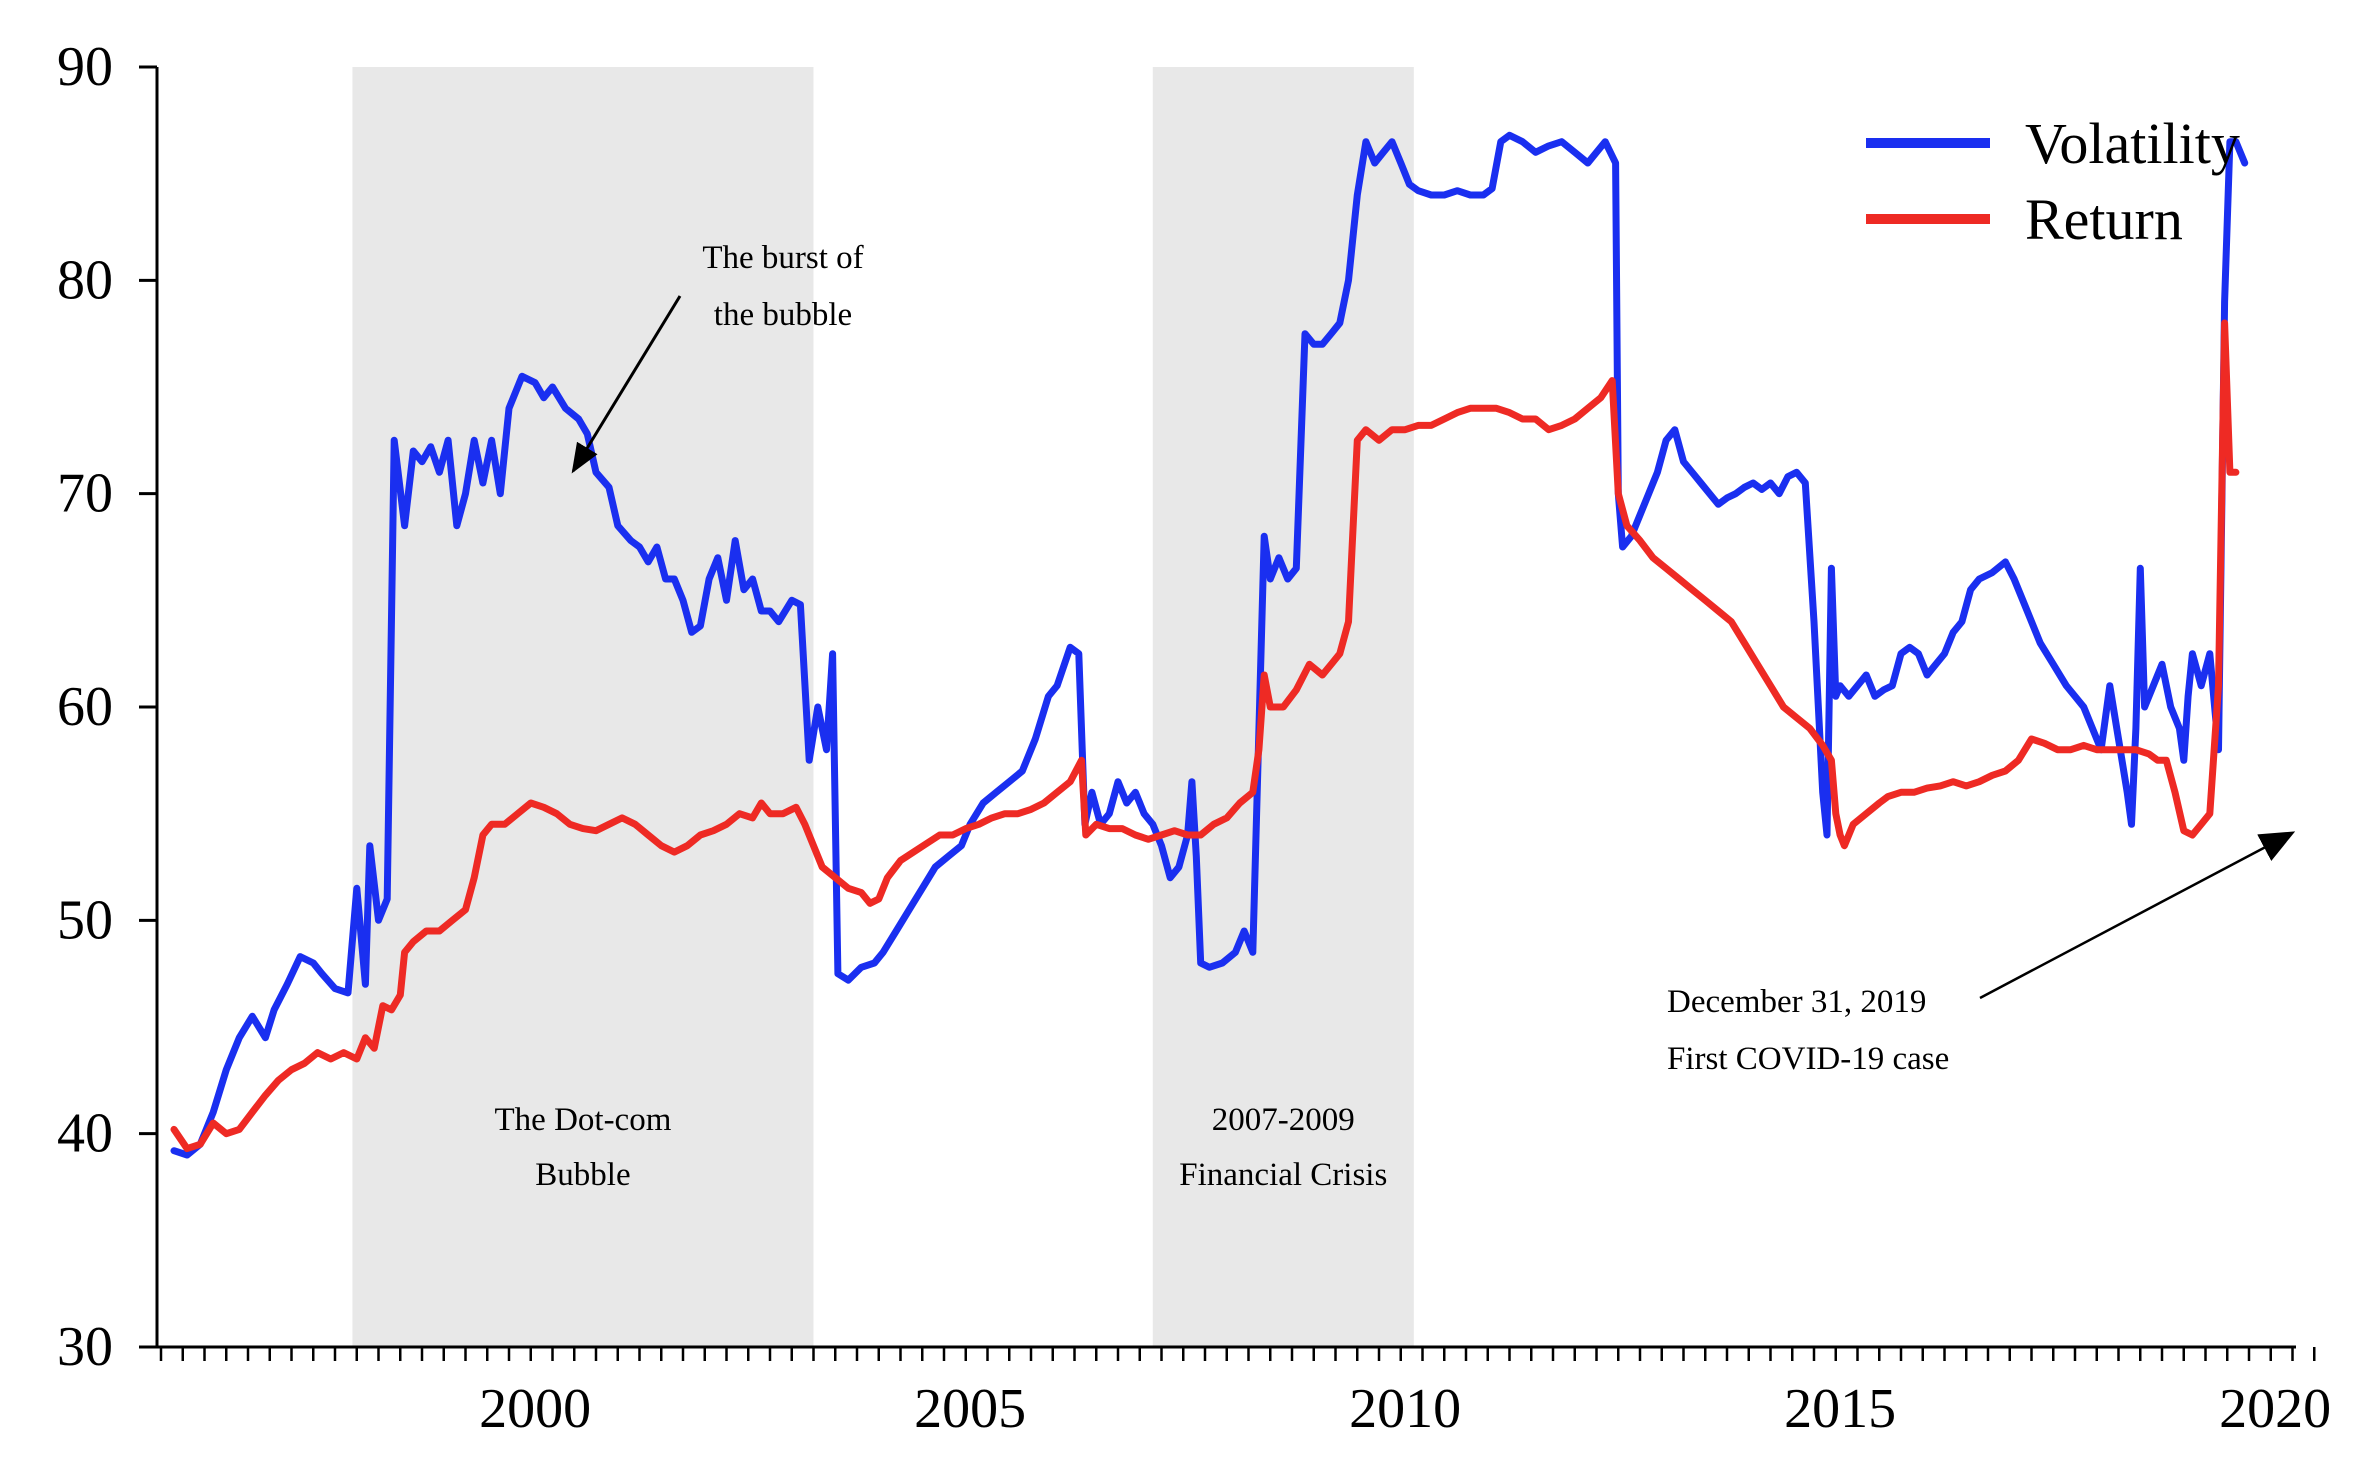 The image size is (2356, 1460). What do you see at coordinates (1283, 1120) in the screenshot?
I see `shaded-period-label: 2007-2009` at bounding box center [1283, 1120].